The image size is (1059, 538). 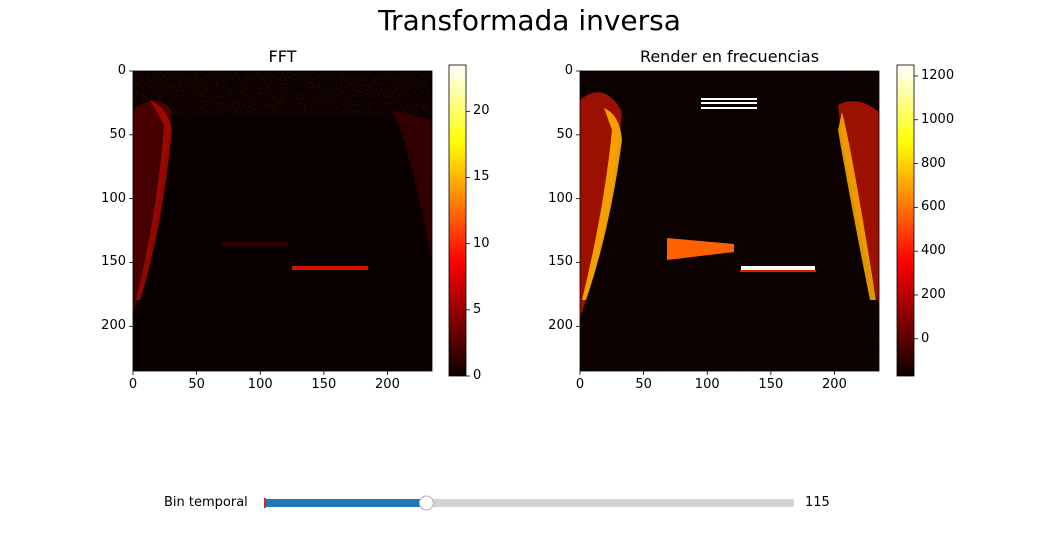 What do you see at coordinates (529, 20) in the screenshot?
I see `figure-title: Transformada inversa` at bounding box center [529, 20].